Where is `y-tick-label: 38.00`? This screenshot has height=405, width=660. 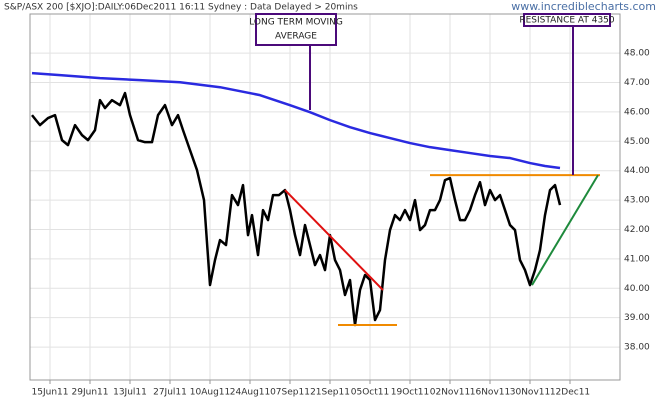 y-tick-label: 38.00 is located at coordinates (637, 348).